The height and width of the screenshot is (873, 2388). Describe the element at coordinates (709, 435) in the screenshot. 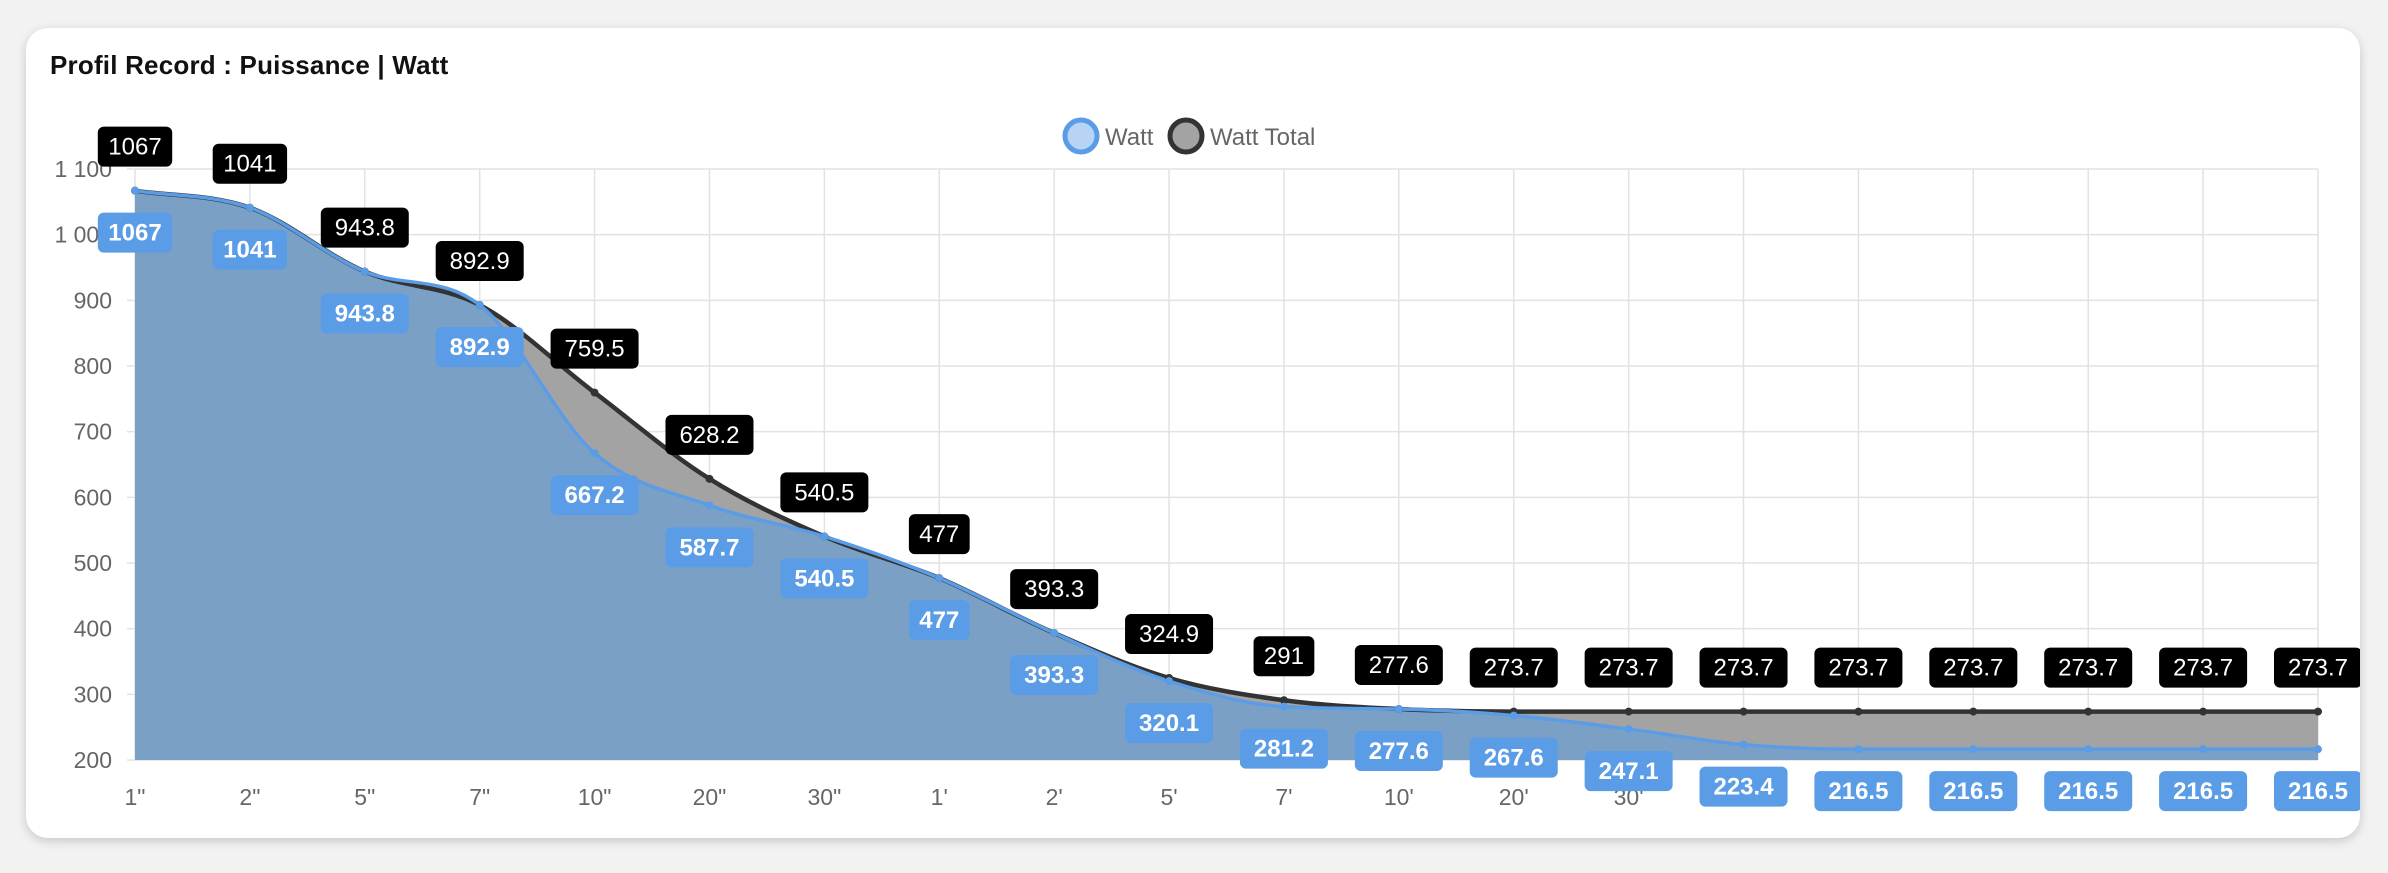

I see `data-label-watt-total-text: 628.2` at that location.